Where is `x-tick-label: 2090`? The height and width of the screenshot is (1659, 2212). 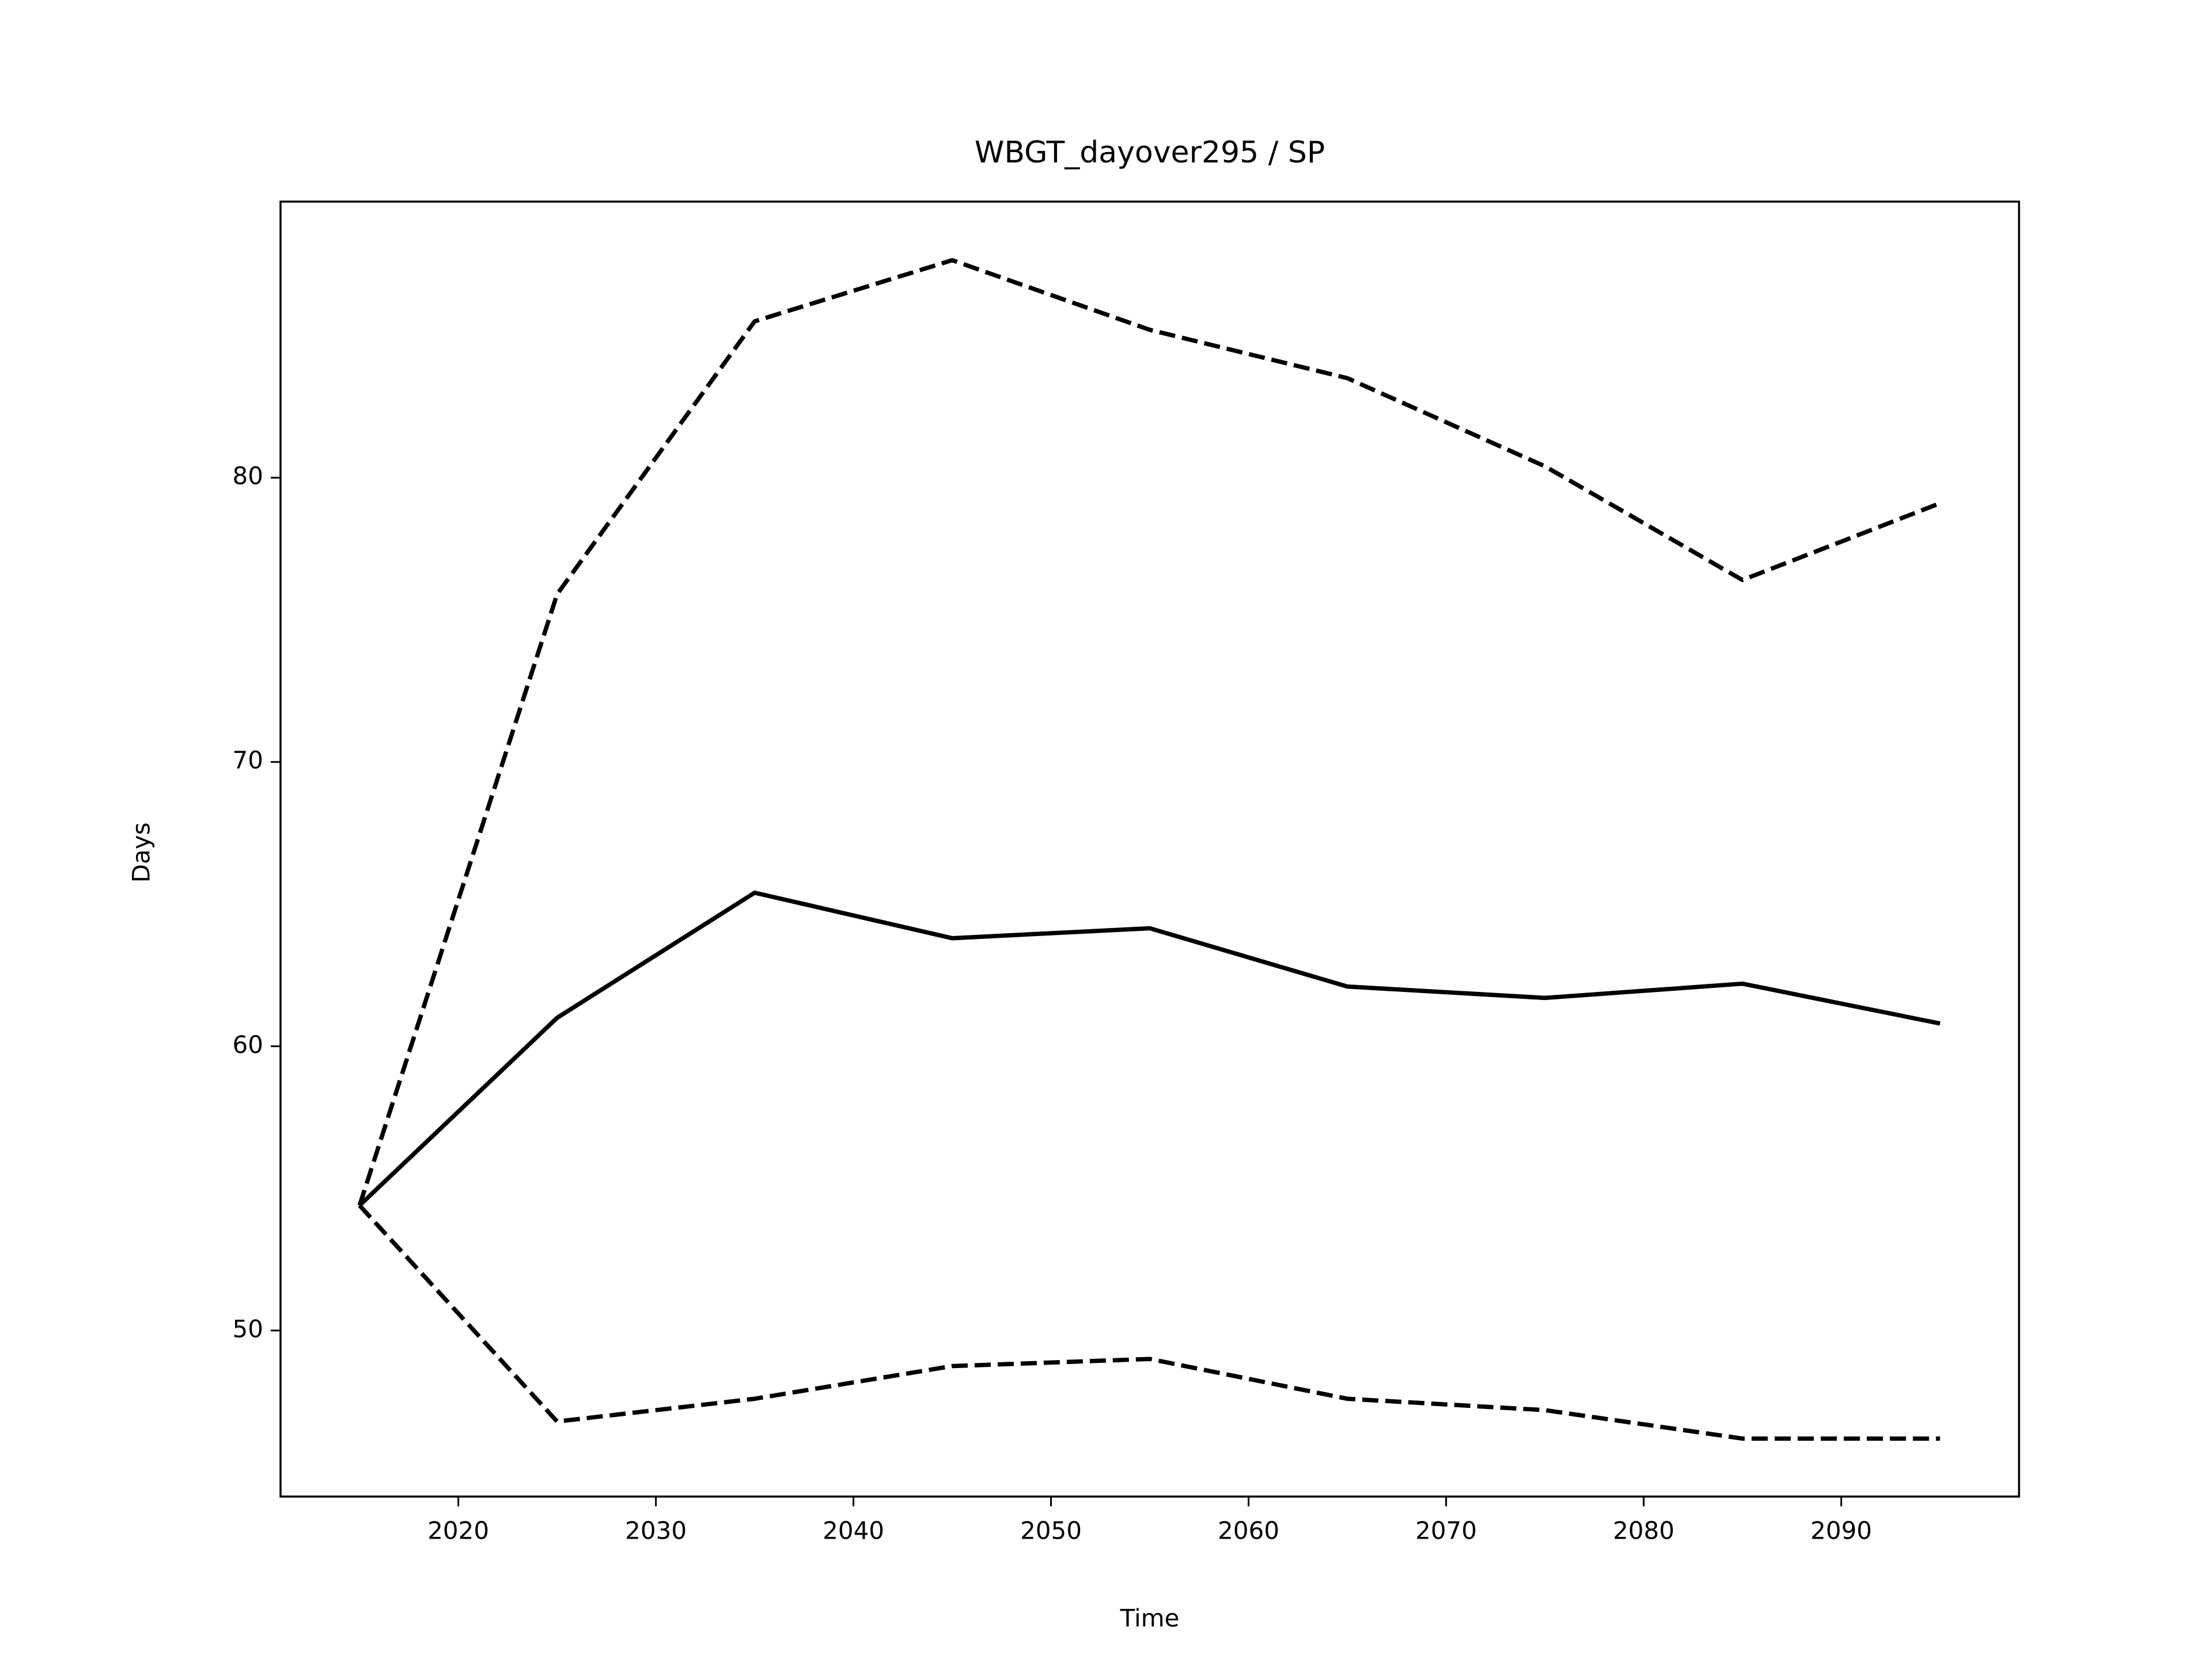
x-tick-label: 2090 is located at coordinates (1841, 1531).